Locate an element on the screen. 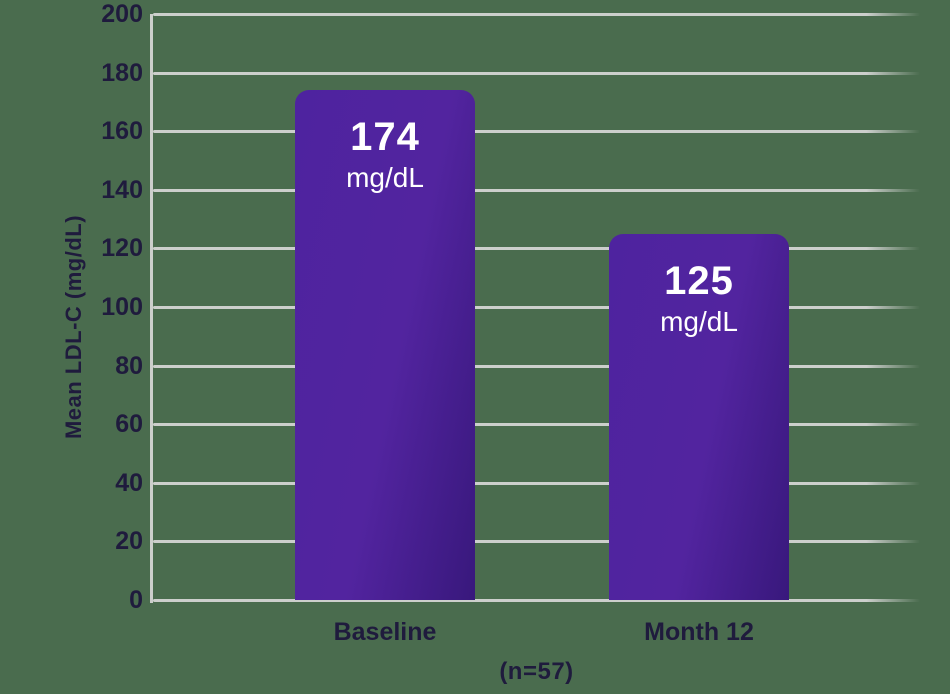 This screenshot has width=950, height=694. y-tick-label: 40 is located at coordinates (129, 482).